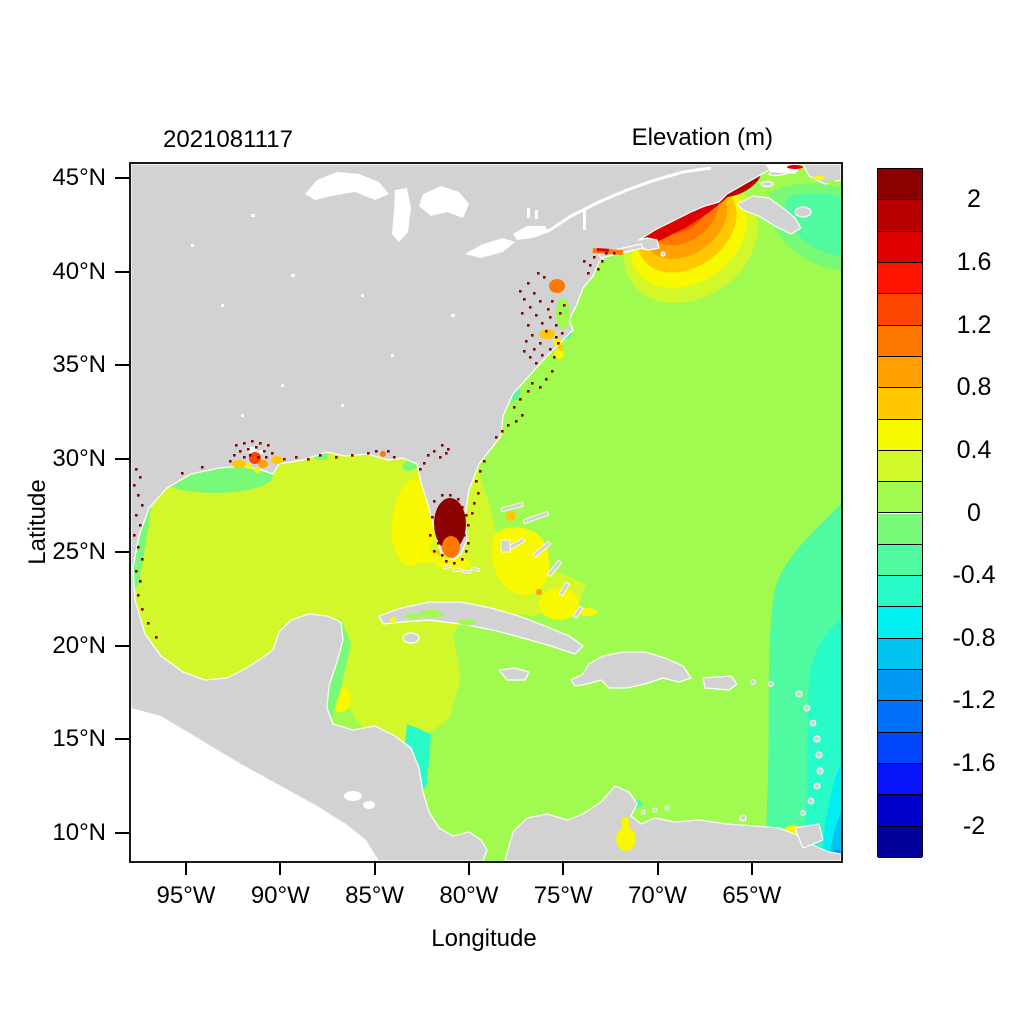  I want to click on y-tick-label: 10°N, so click(79, 832).